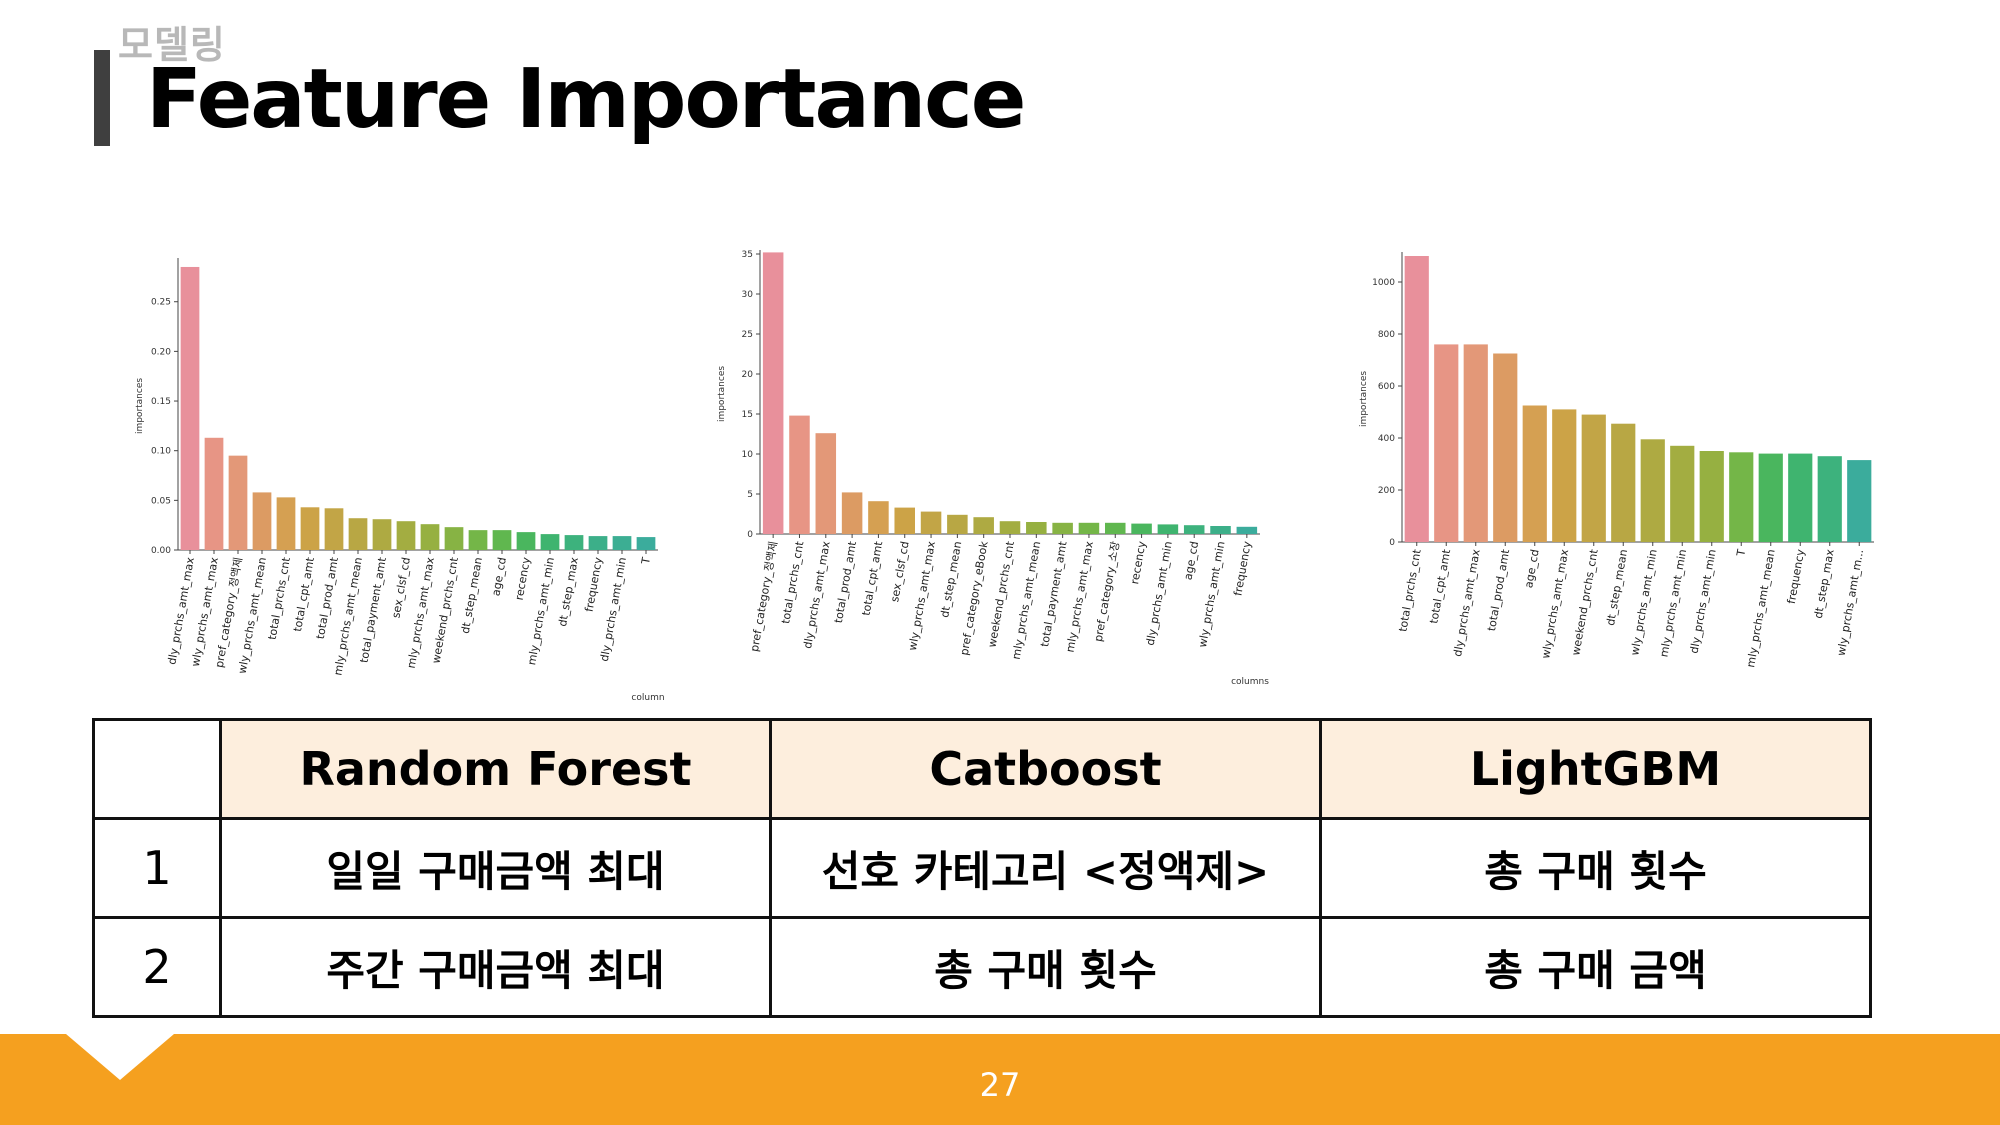 Image resolution: width=2000 pixels, height=1125 pixels. What do you see at coordinates (792, 582) in the screenshot?
I see `x-tick-label: total_prchs_cnt` at bounding box center [792, 582].